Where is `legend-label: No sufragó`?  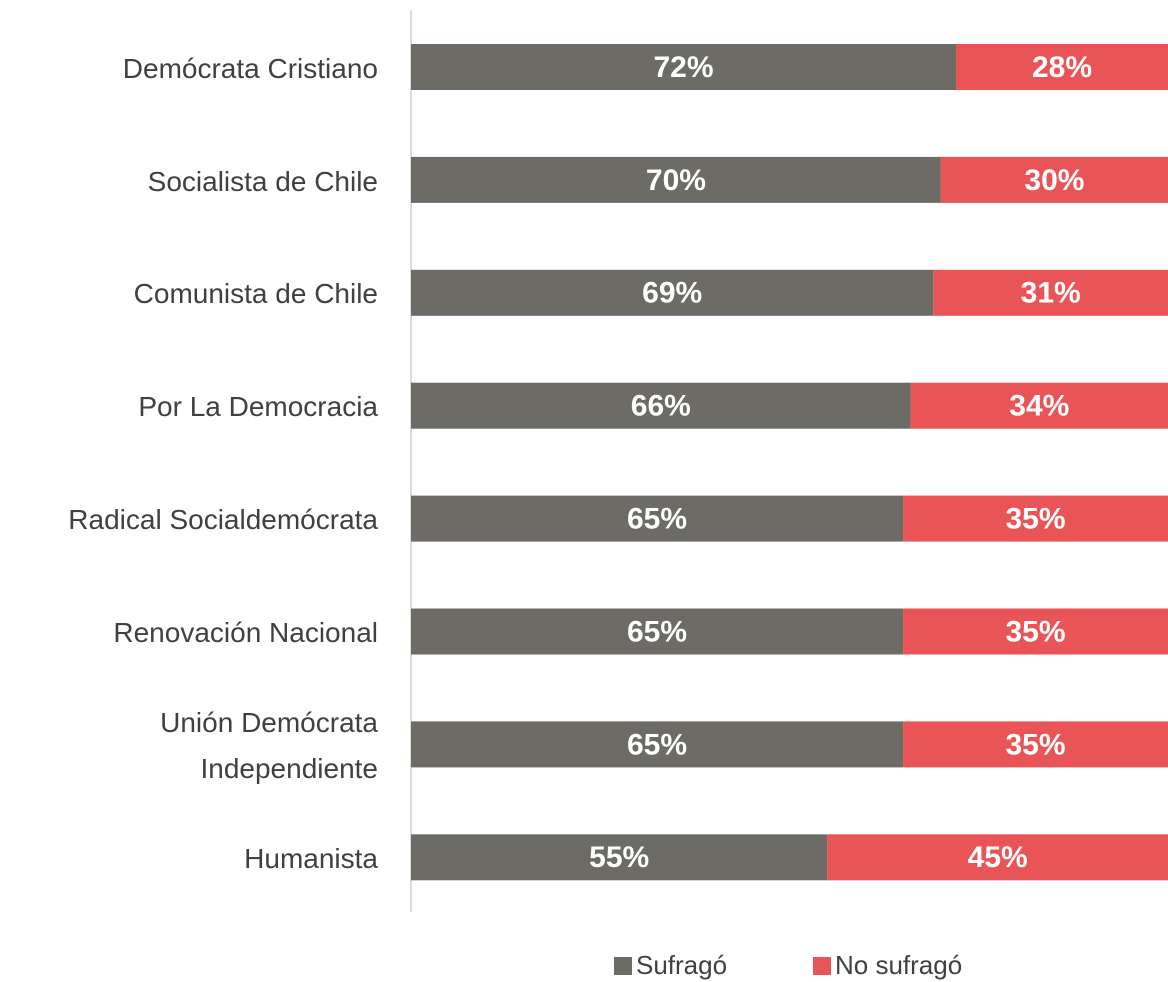
legend-label: No sufragó is located at coordinates (898, 965).